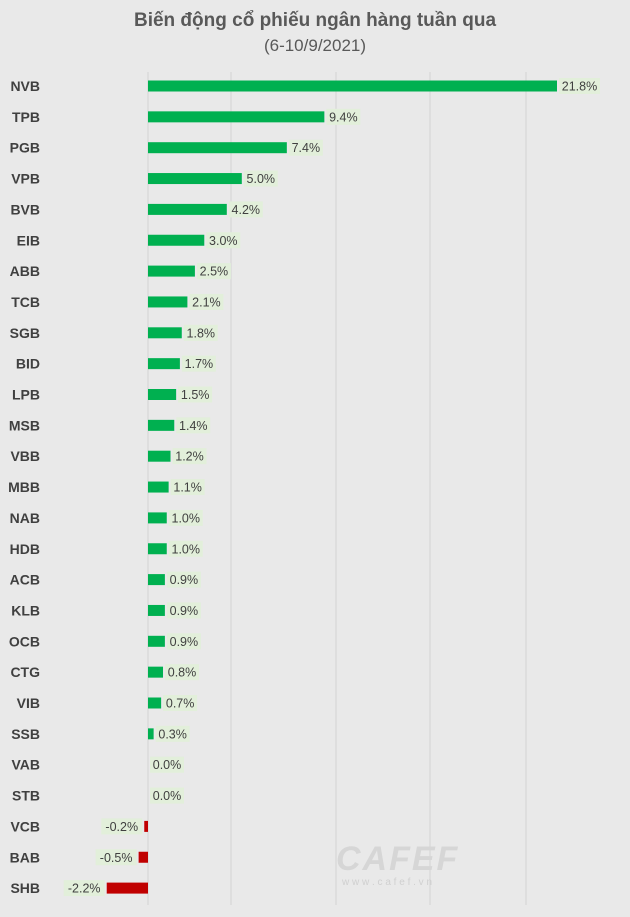 This screenshot has height=917, width=630. Describe the element at coordinates (315, 45) in the screenshot. I see `chart-subtitle: (6-10/9/2021)` at that location.